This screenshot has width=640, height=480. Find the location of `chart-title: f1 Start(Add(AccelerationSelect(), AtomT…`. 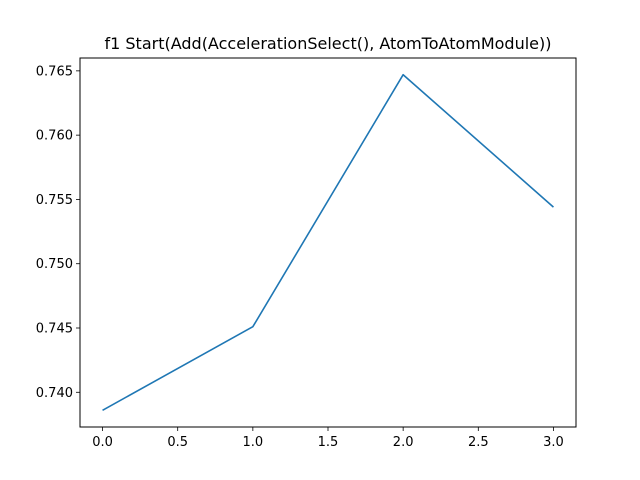

chart-title: f1 Start(Add(AccelerationSelect(), AtomT… is located at coordinates (327, 43).